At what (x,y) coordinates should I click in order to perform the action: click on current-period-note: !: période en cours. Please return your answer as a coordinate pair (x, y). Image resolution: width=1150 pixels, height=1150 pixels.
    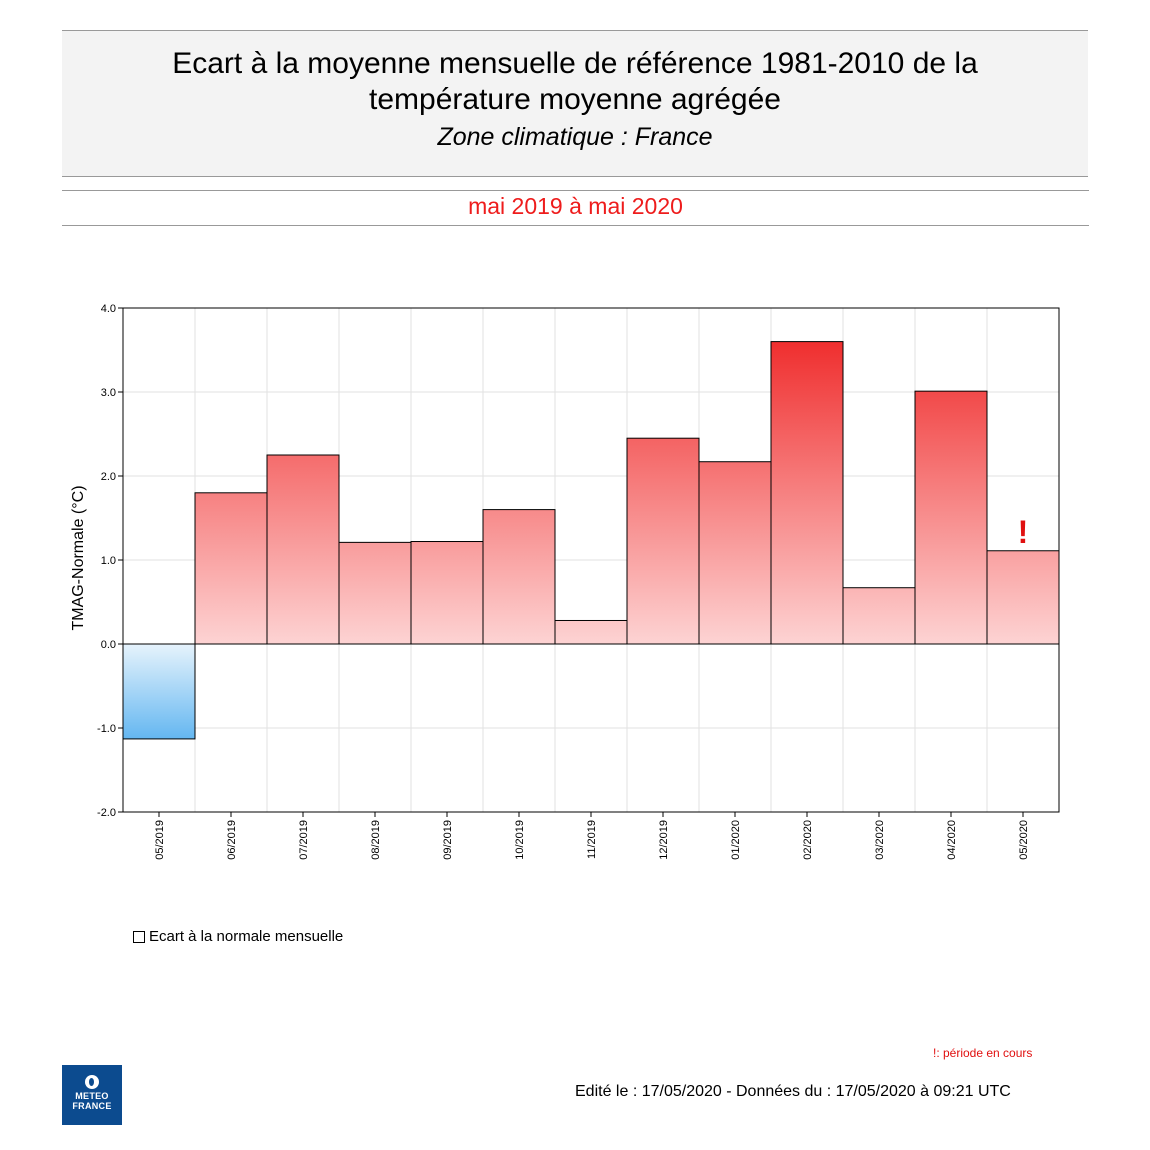
    Looking at the image, I should click on (983, 1053).